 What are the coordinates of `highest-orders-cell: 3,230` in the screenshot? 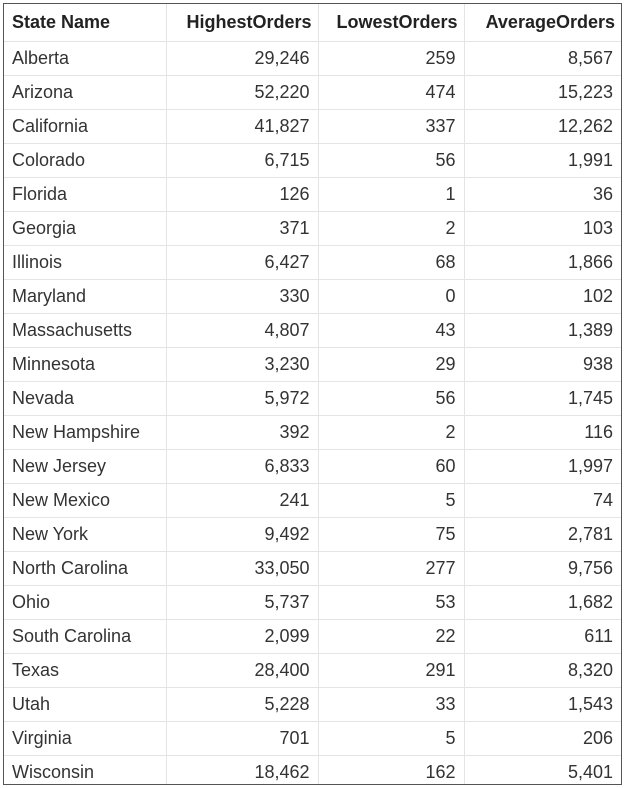 It's located at (242, 364).